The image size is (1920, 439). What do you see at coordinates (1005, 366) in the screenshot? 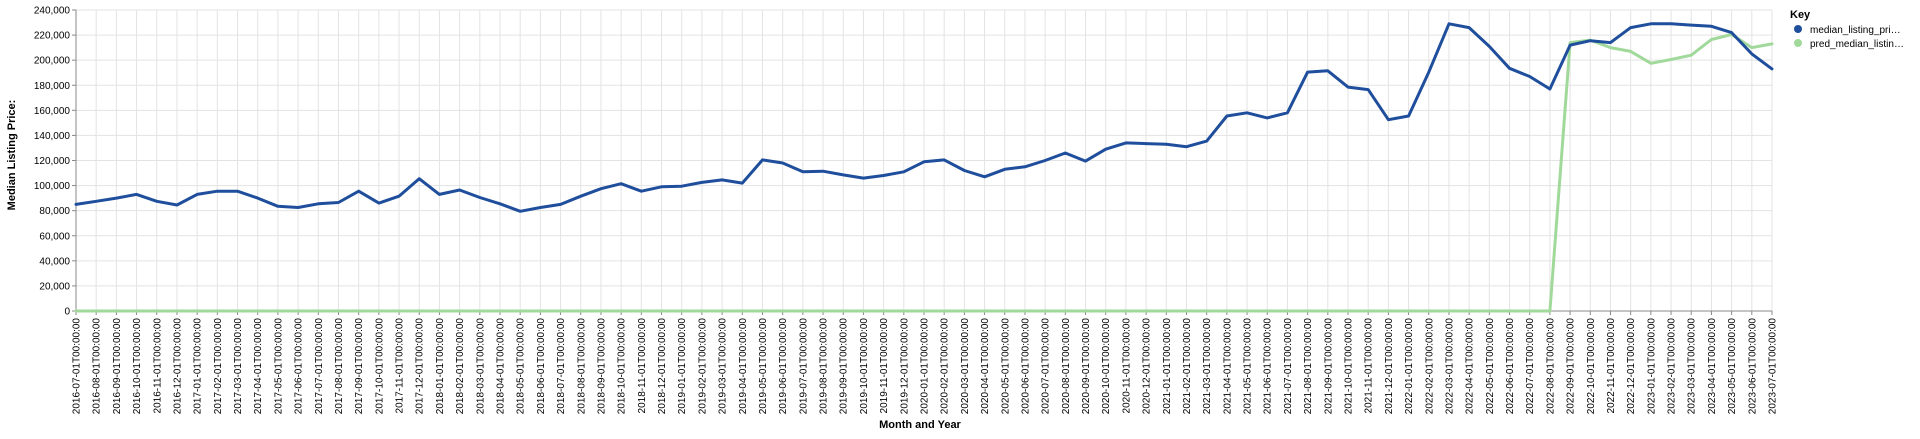
I see `x-tick-label: 2020-05-01T00:00:00` at bounding box center [1005, 366].